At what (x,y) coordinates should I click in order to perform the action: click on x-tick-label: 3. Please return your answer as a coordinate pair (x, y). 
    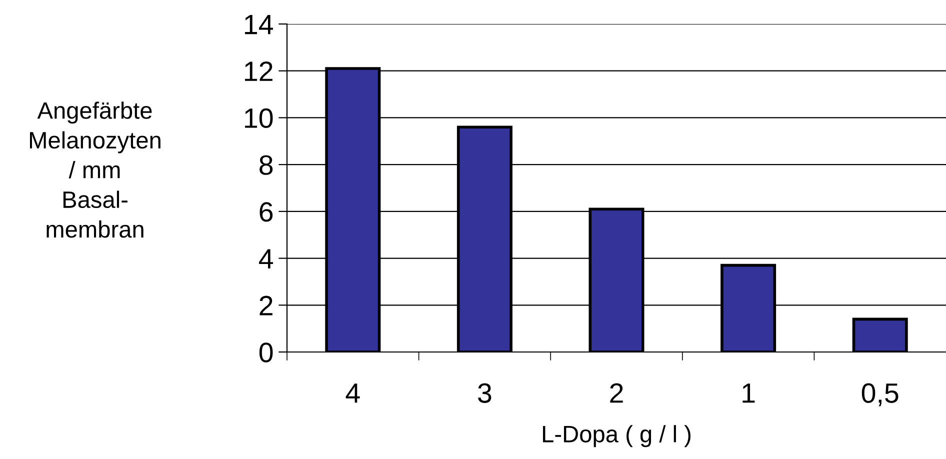
    Looking at the image, I should click on (485, 393).